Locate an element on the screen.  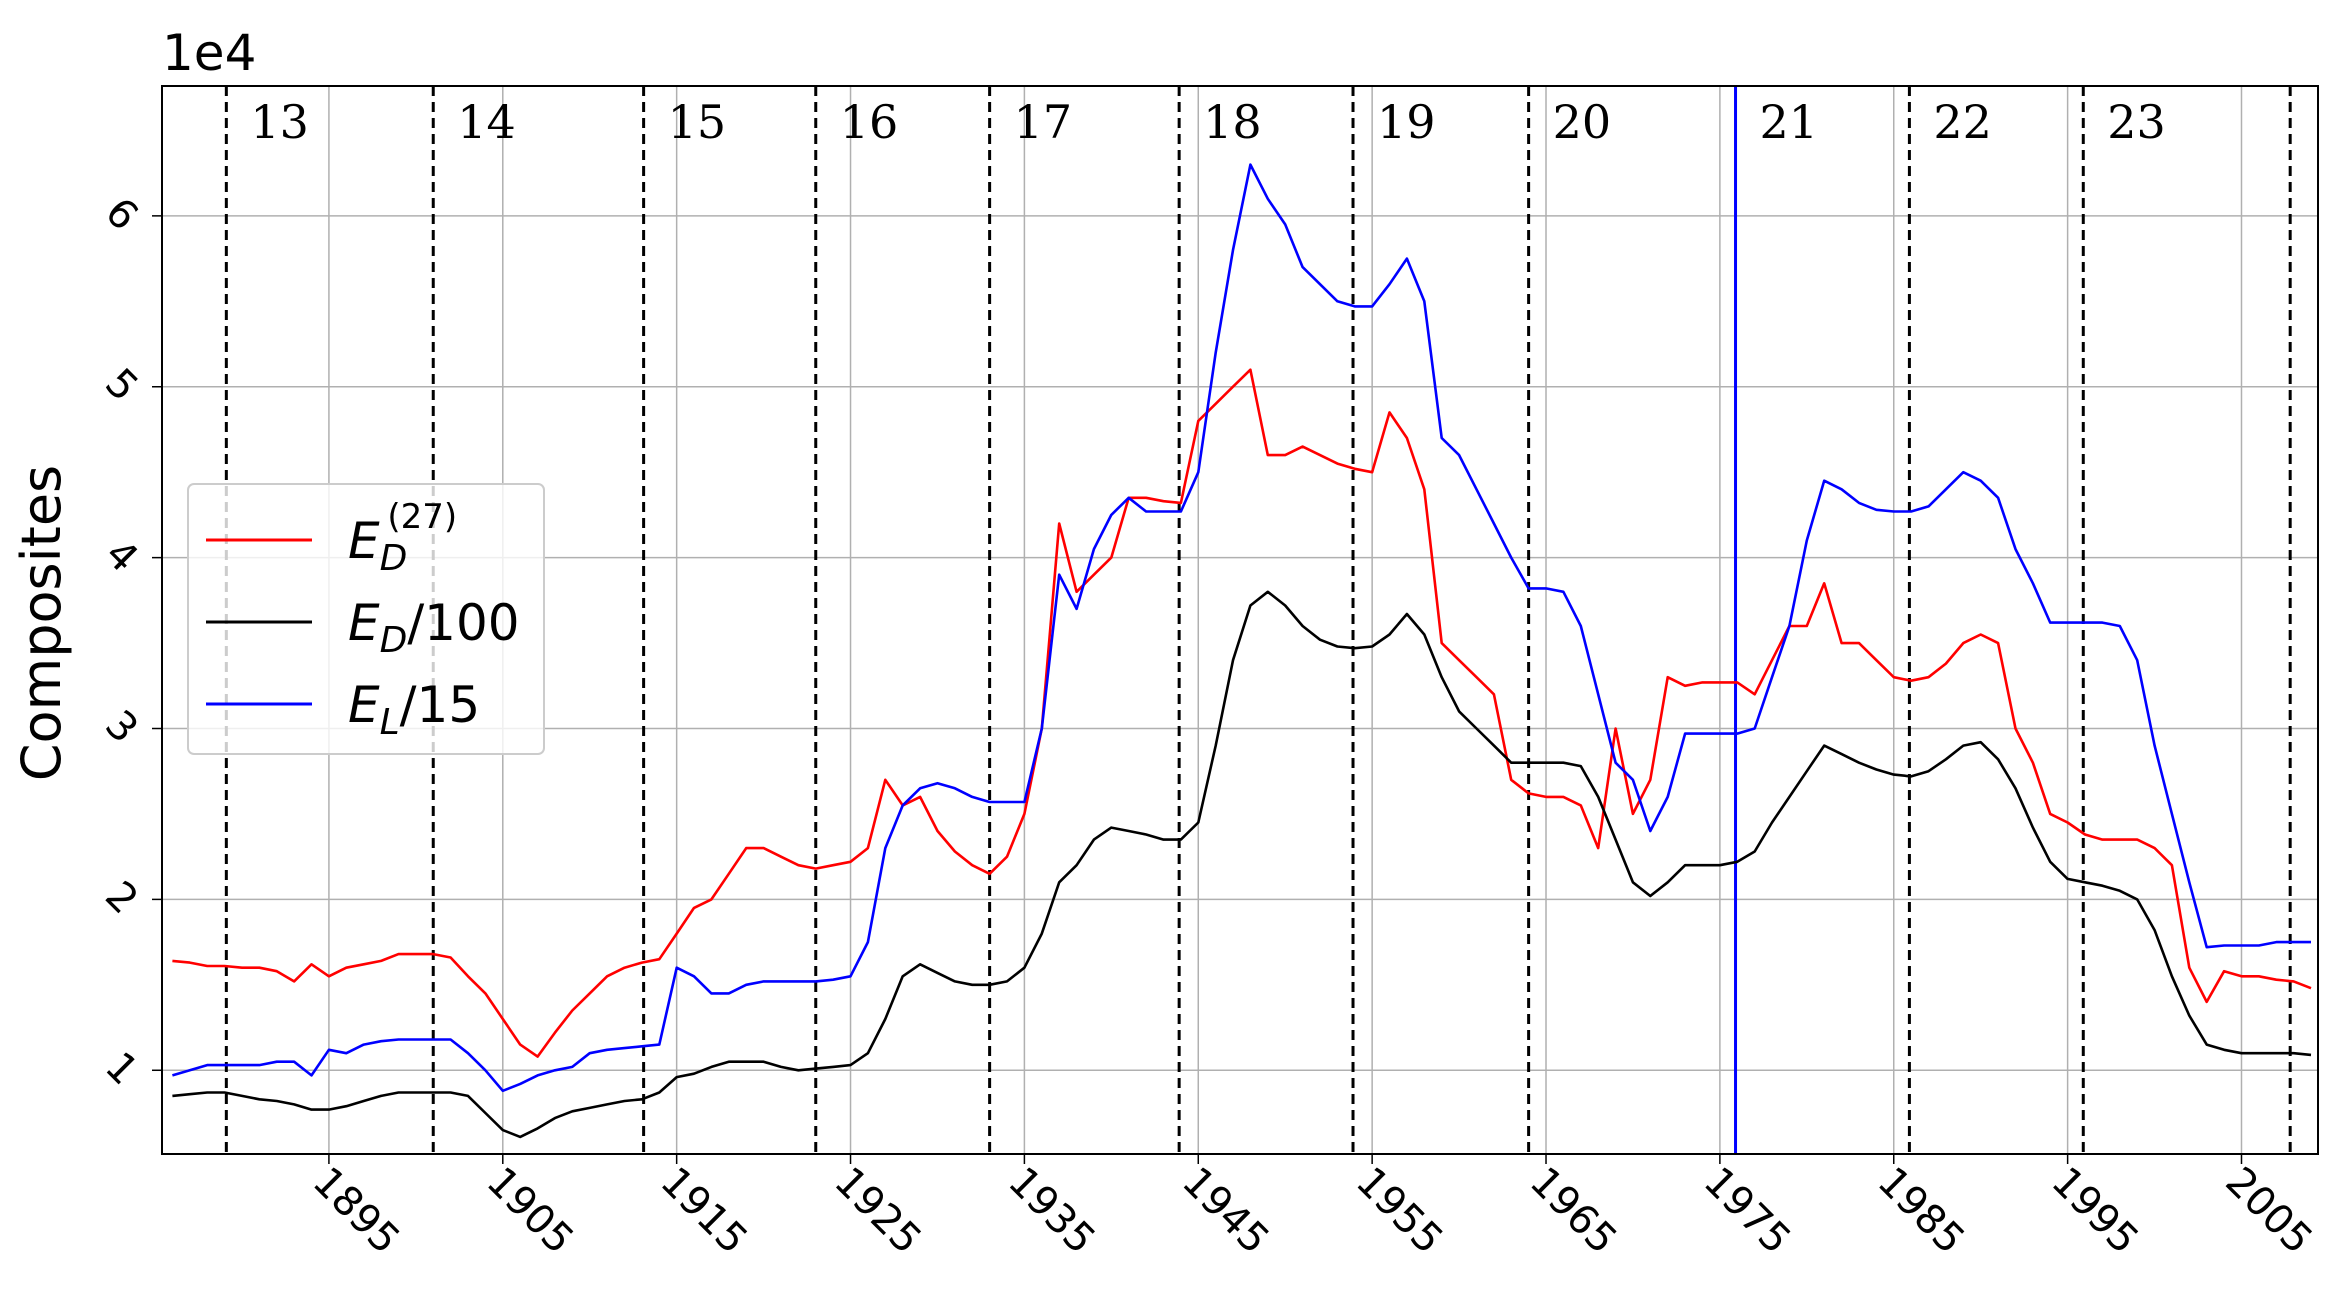
cycle-label: 14 is located at coordinates (486, 122).